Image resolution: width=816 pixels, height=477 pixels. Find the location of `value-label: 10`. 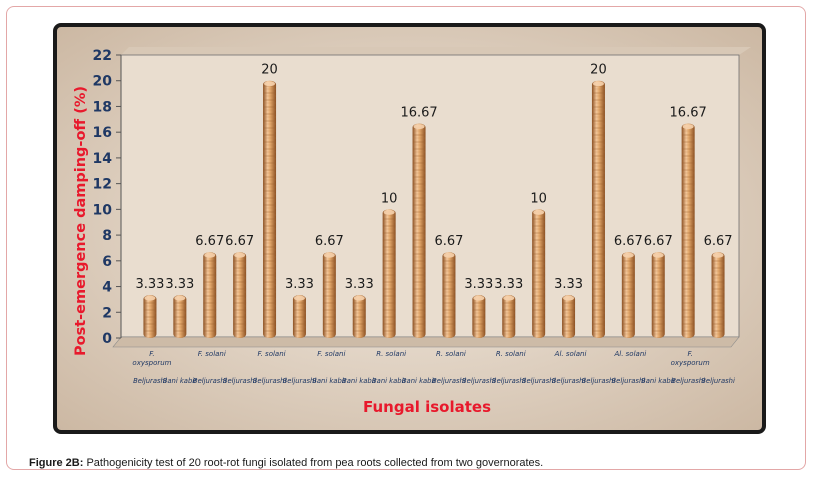

value-label: 10 is located at coordinates (538, 198).